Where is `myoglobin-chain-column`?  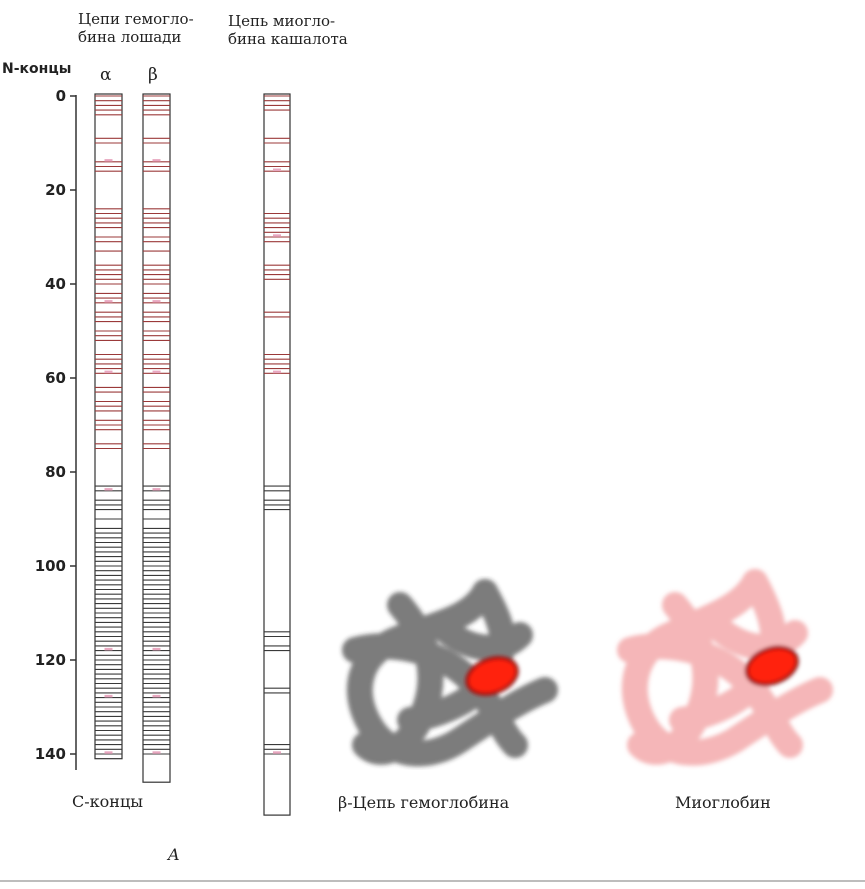 myoglobin-chain-column is located at coordinates (277, 454).